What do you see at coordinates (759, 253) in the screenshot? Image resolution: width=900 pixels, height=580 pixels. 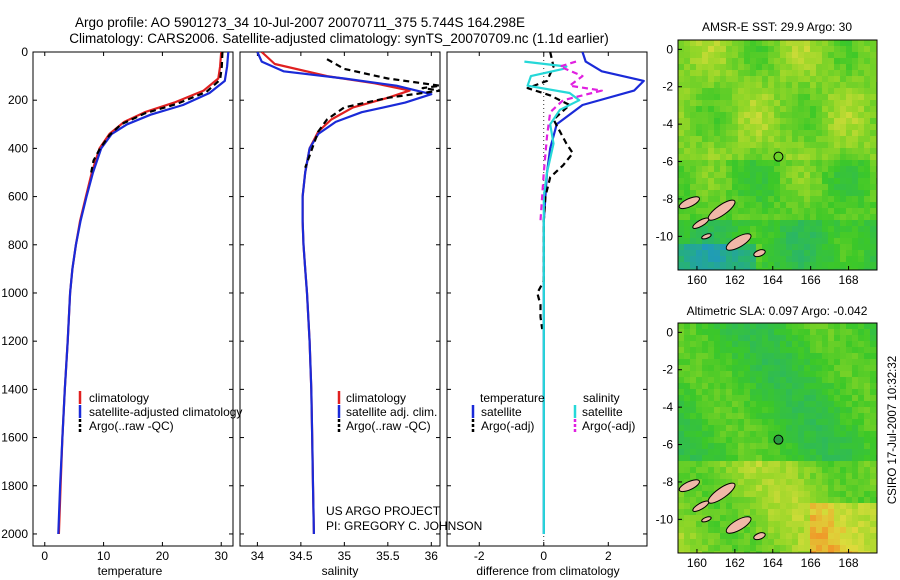 I see `island` at bounding box center [759, 253].